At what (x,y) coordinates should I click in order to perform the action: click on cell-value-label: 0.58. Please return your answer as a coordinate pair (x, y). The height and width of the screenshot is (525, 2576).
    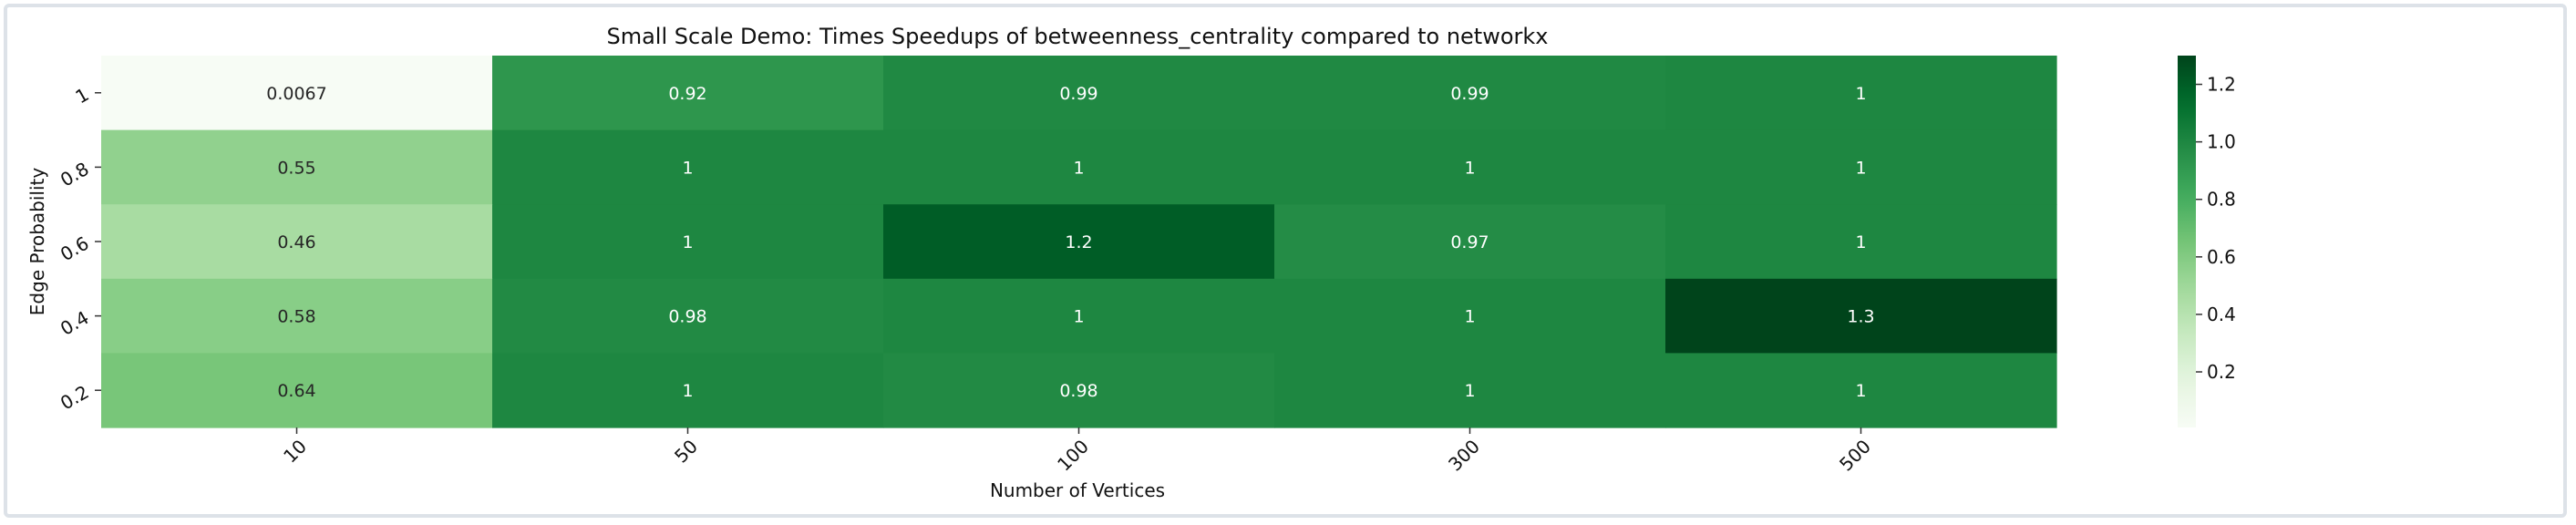
    Looking at the image, I should click on (296, 317).